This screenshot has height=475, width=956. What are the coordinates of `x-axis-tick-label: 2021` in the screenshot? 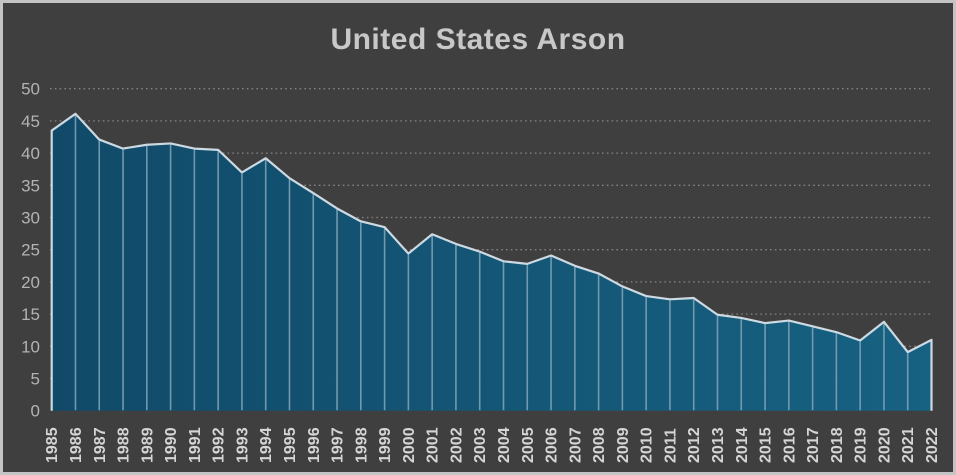 It's located at (908, 445).